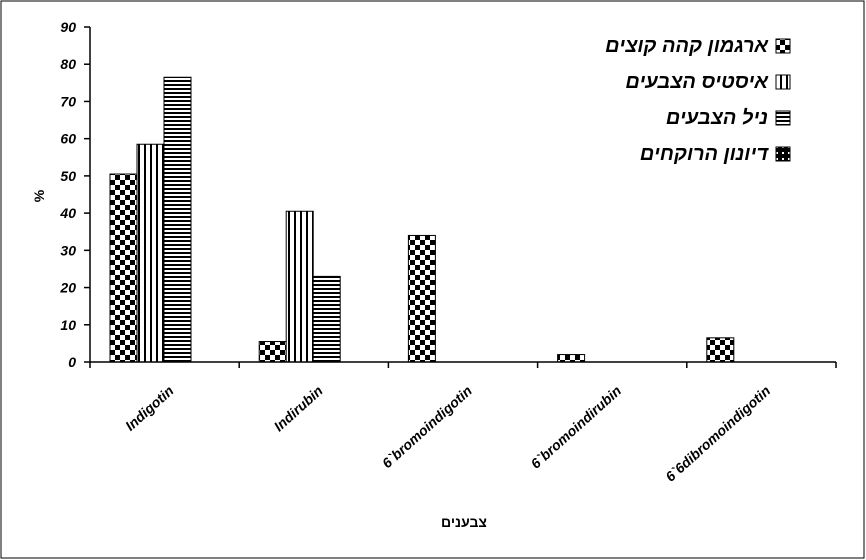 The image size is (866, 560). I want to click on y-tick-label: 90, so click(68, 27).